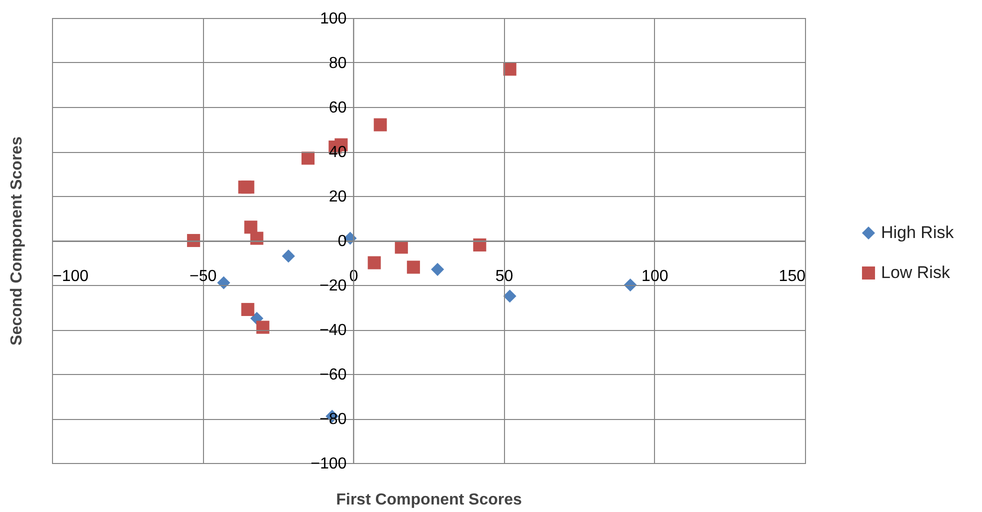 The image size is (982, 512). I want to click on x-axis-title: First Component Scores, so click(429, 500).